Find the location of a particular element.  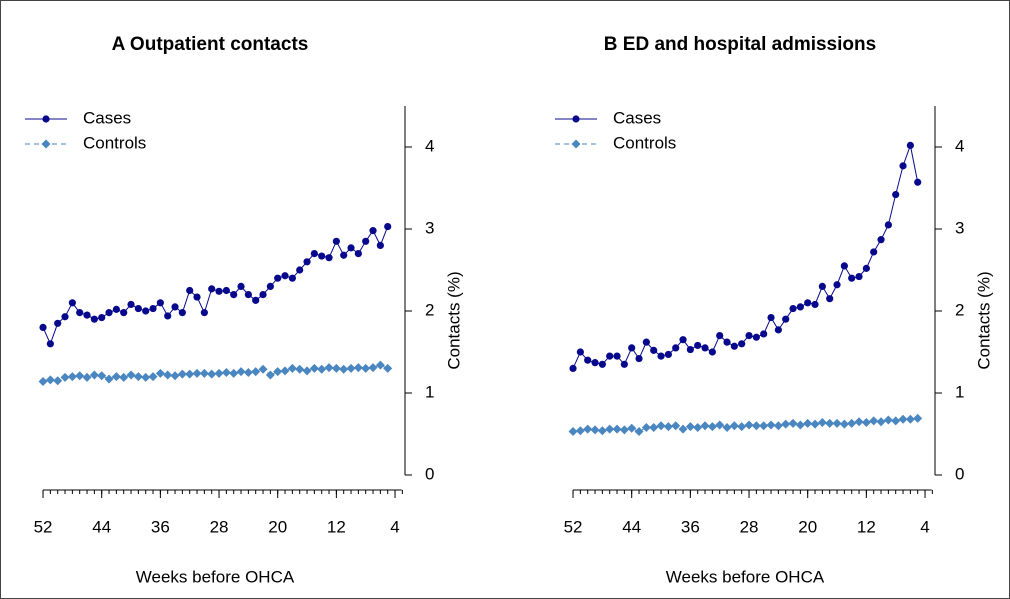

legend-label: Cases is located at coordinates (107, 117).